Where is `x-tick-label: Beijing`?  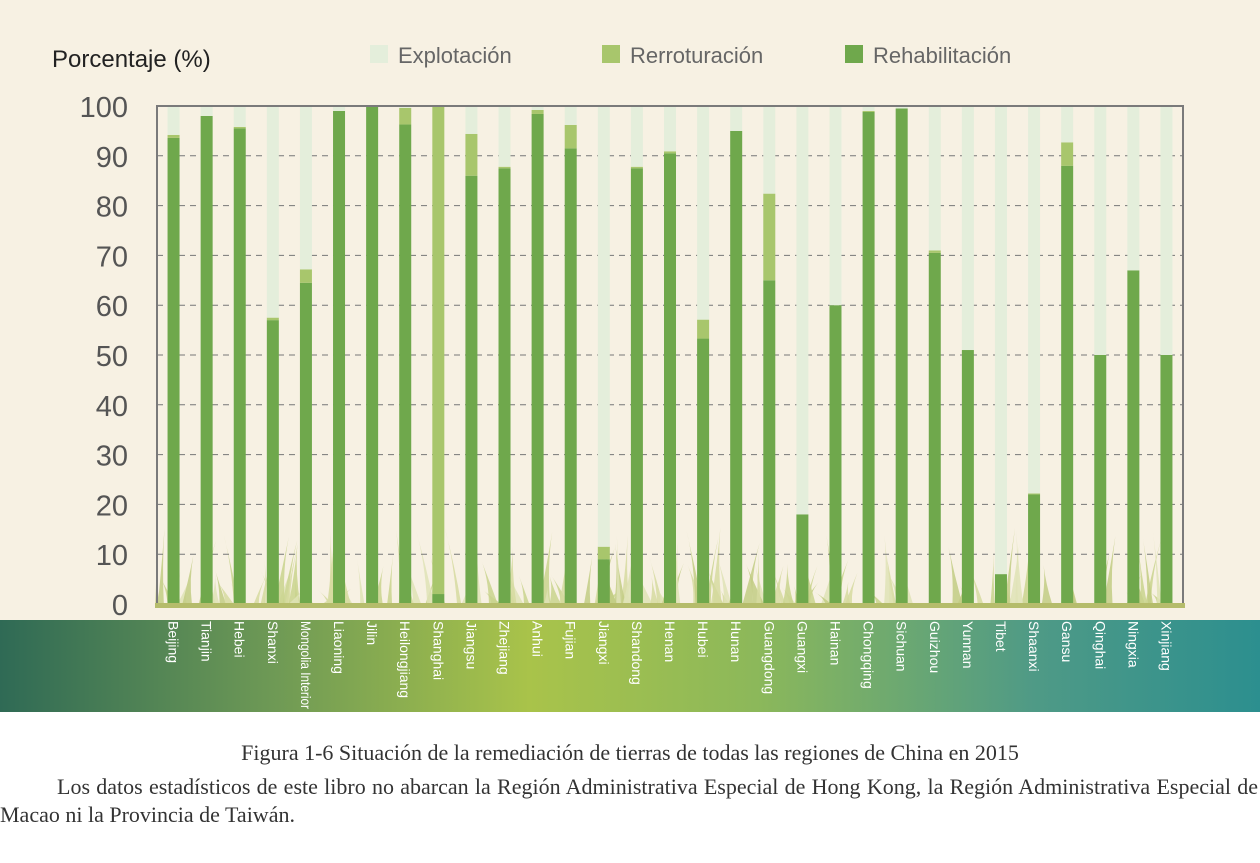 x-tick-label: Beijing is located at coordinates (174, 642).